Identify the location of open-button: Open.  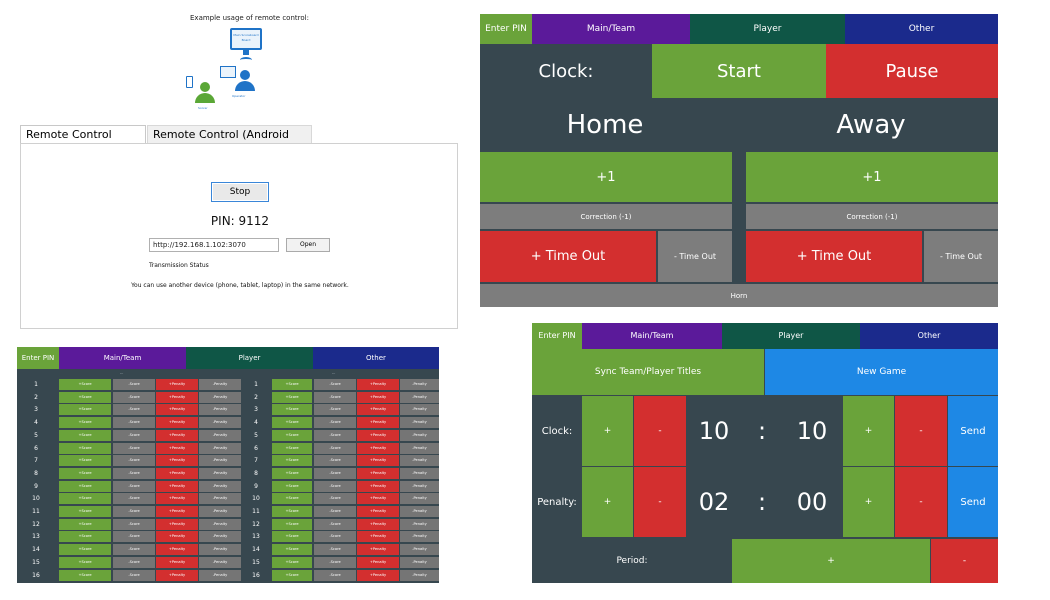
(308, 245).